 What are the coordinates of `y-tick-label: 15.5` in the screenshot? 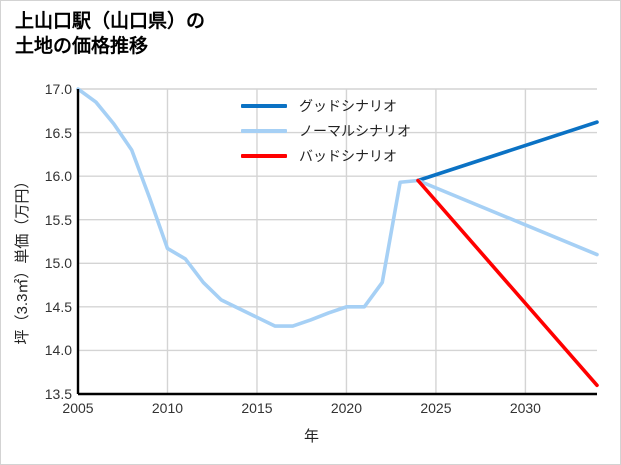 It's located at (58, 219).